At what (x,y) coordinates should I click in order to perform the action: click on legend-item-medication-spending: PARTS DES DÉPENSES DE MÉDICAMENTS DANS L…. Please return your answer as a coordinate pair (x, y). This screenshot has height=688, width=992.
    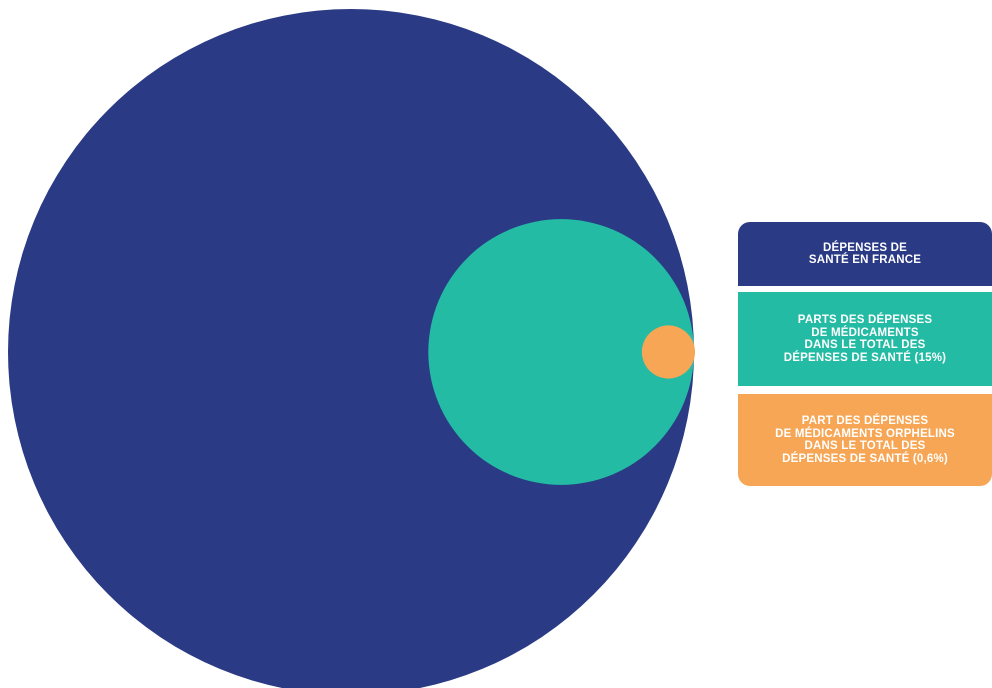
    Looking at the image, I should click on (865, 339).